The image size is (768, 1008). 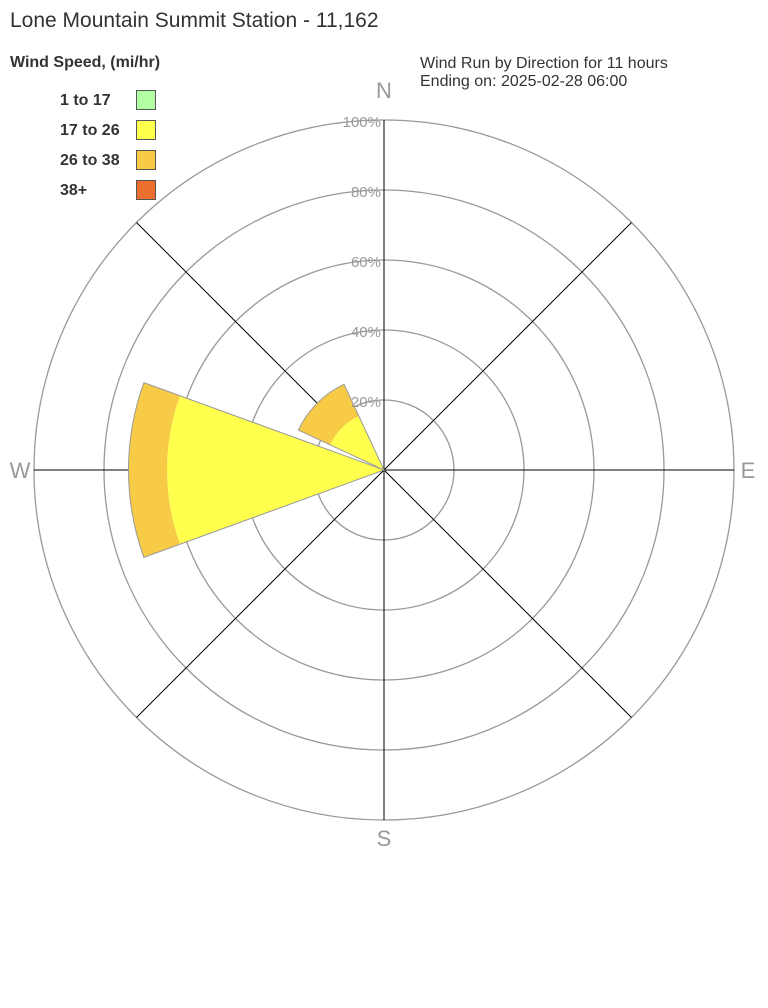 What do you see at coordinates (544, 63) in the screenshot?
I see `subtitle-line-1: Wind Run by Direction for 11 hours` at bounding box center [544, 63].